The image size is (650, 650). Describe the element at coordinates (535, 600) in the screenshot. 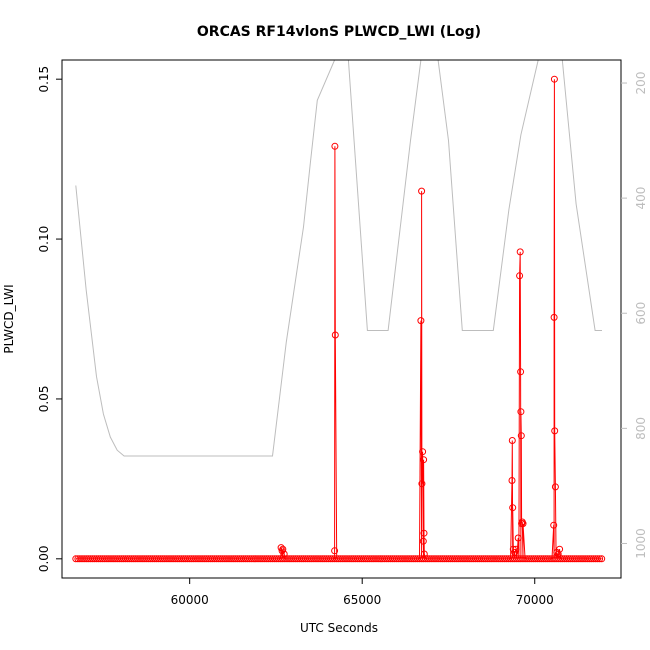

I see `x-tick-label: 70000` at that location.